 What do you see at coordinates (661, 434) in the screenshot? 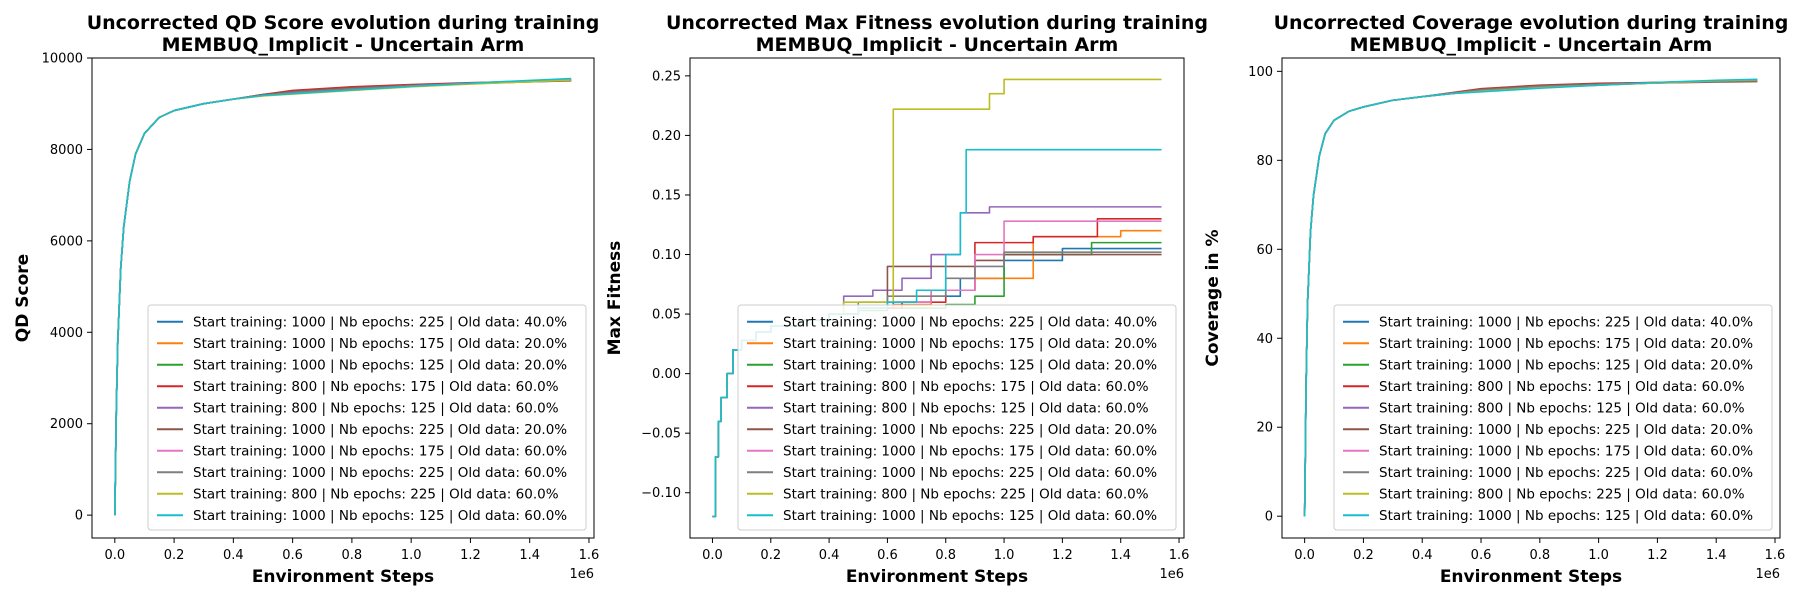
I see `y-tick-label: −0.05` at bounding box center [661, 434].